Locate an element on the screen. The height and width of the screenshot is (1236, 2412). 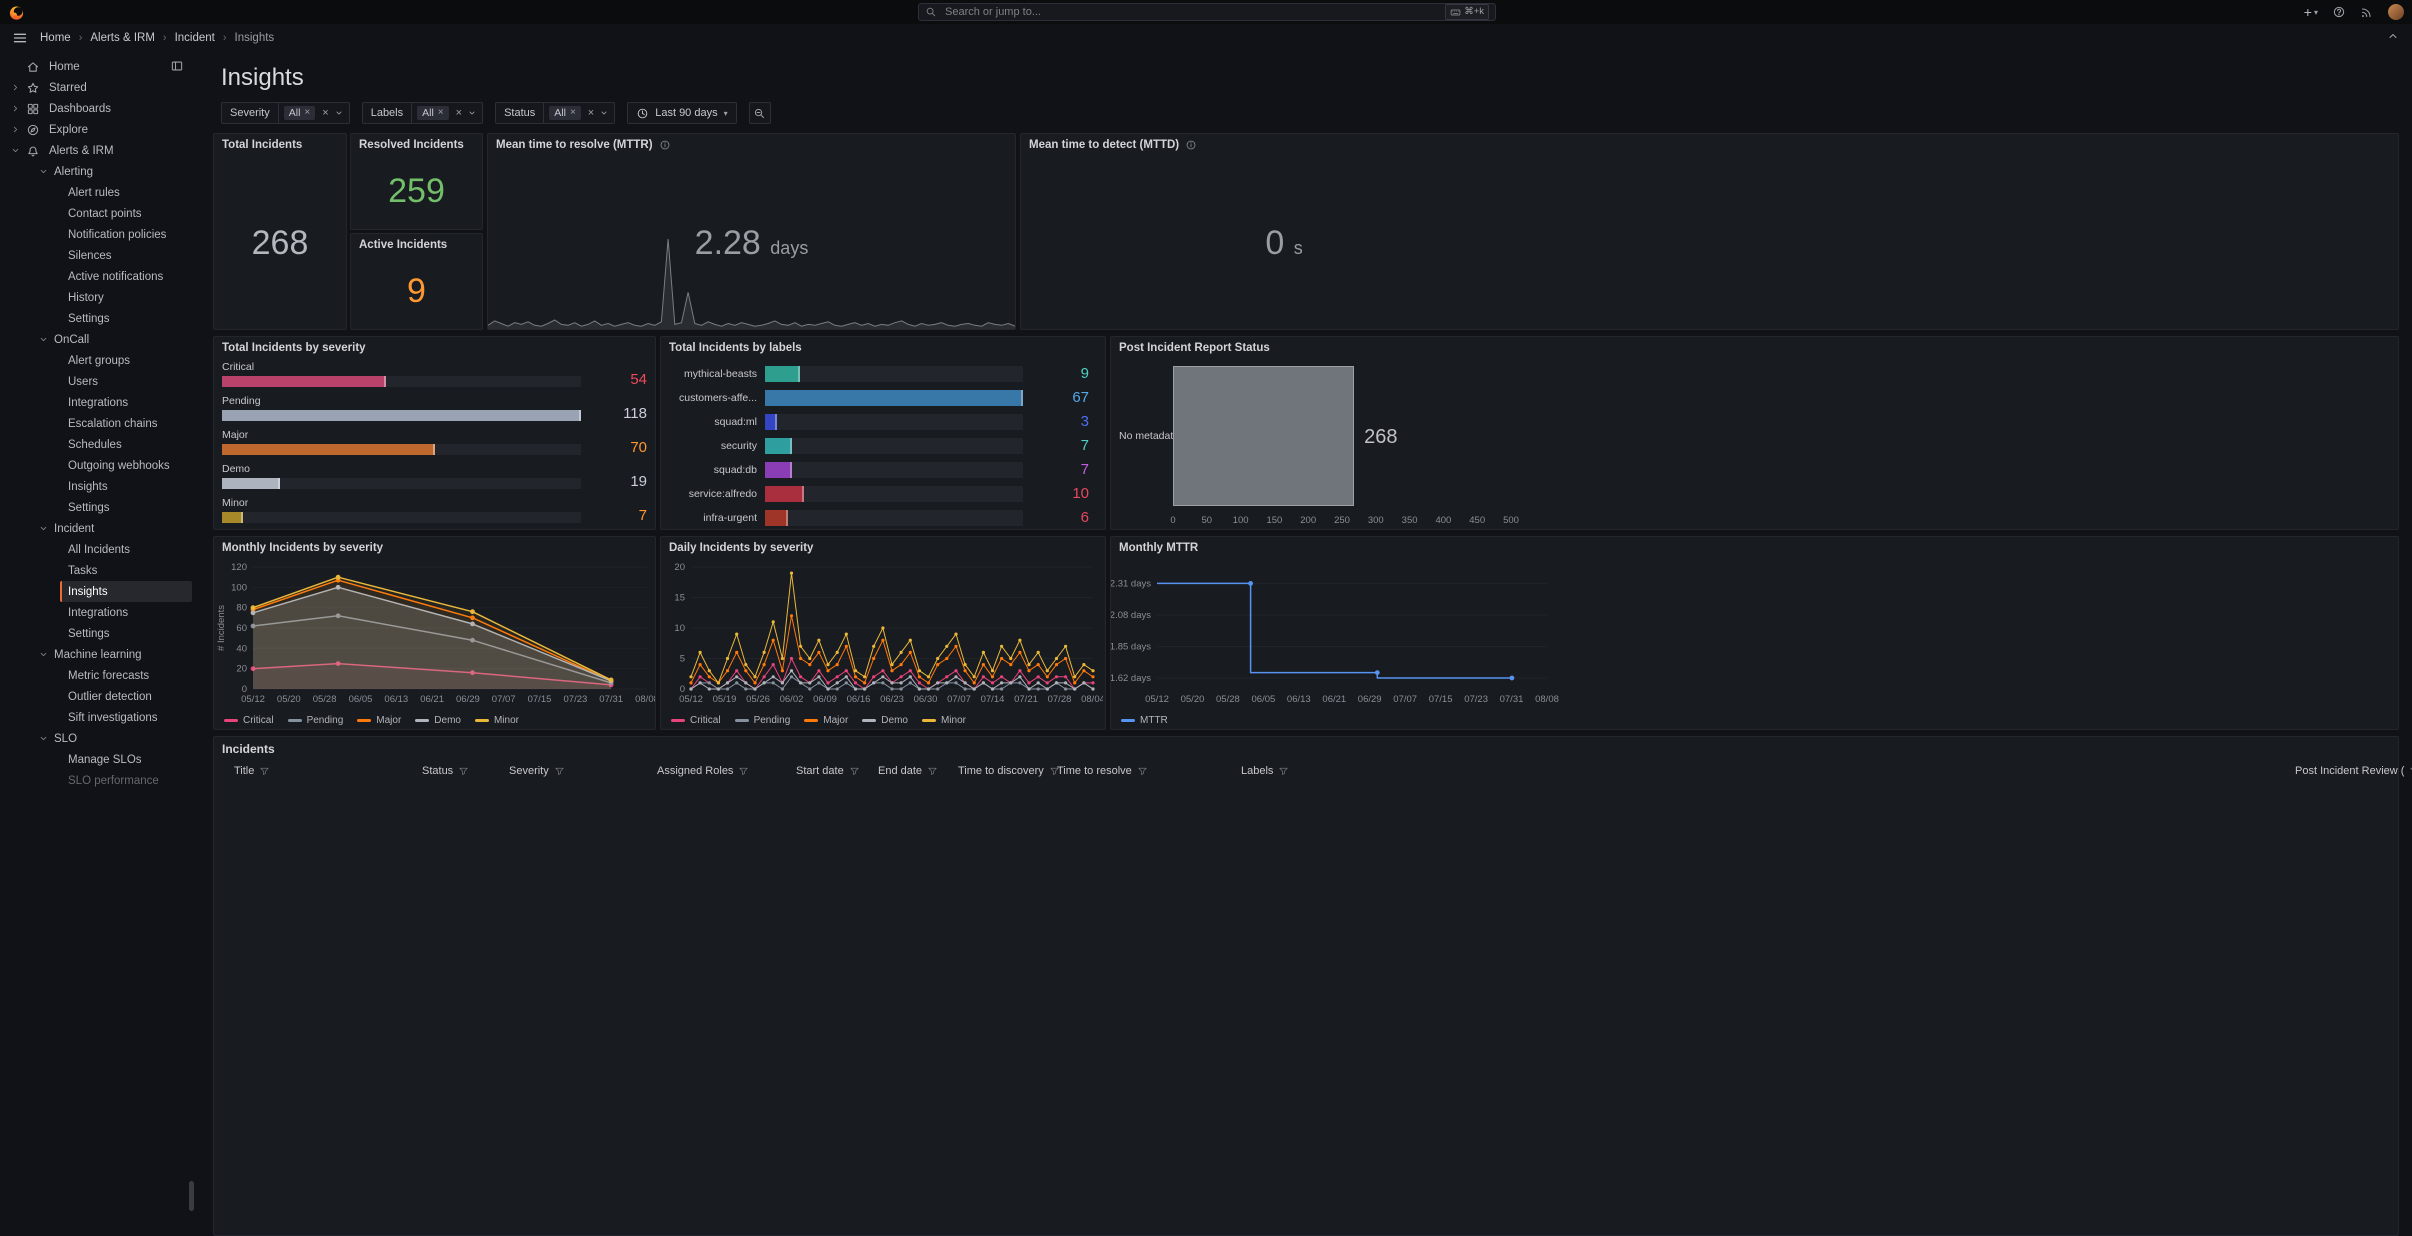
breadcrumb-item-incident: Incident is located at coordinates (194, 38).